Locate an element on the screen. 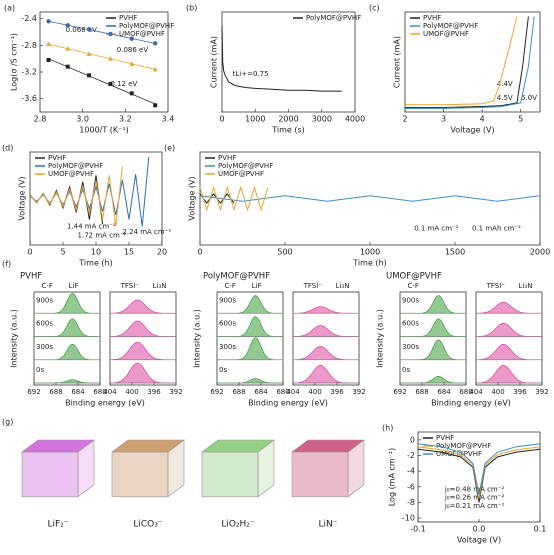 The image size is (554, 555). x-tick-label: 396 is located at coordinates (520, 392).